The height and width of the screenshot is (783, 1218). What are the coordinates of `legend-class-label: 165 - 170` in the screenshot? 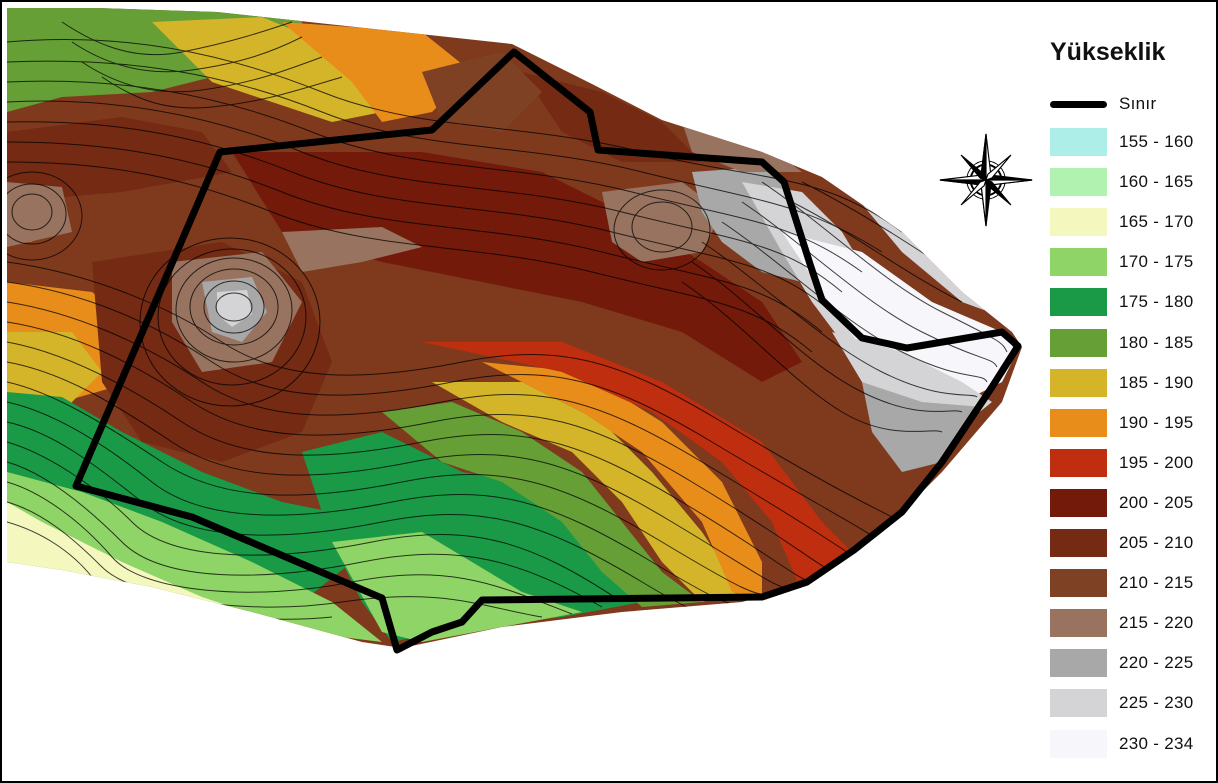 It's located at (1156, 222).